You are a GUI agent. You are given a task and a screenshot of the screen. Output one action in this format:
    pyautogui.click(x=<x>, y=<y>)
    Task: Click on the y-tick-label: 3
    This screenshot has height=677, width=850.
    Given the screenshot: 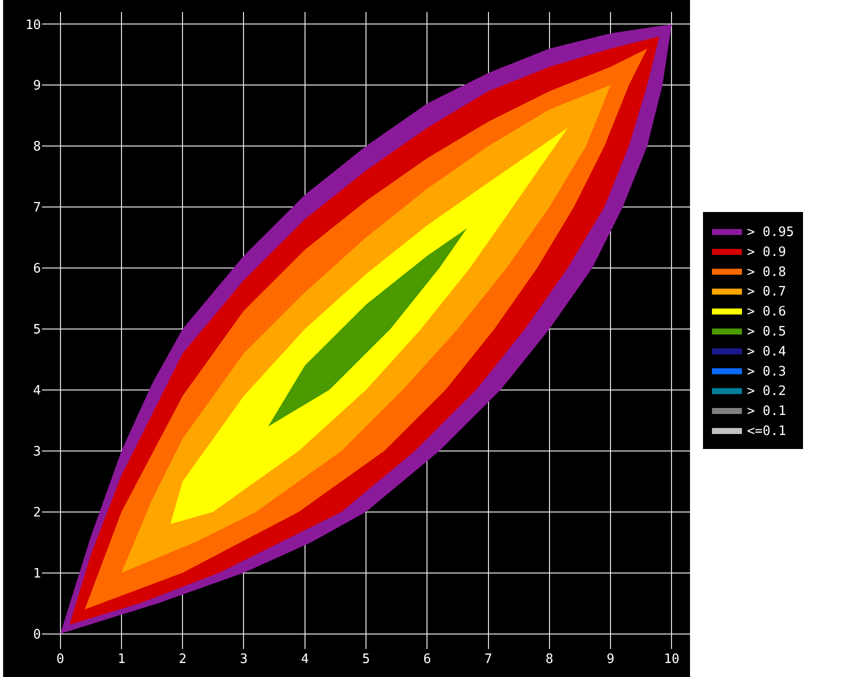 What is the action you would take?
    pyautogui.click(x=37, y=452)
    